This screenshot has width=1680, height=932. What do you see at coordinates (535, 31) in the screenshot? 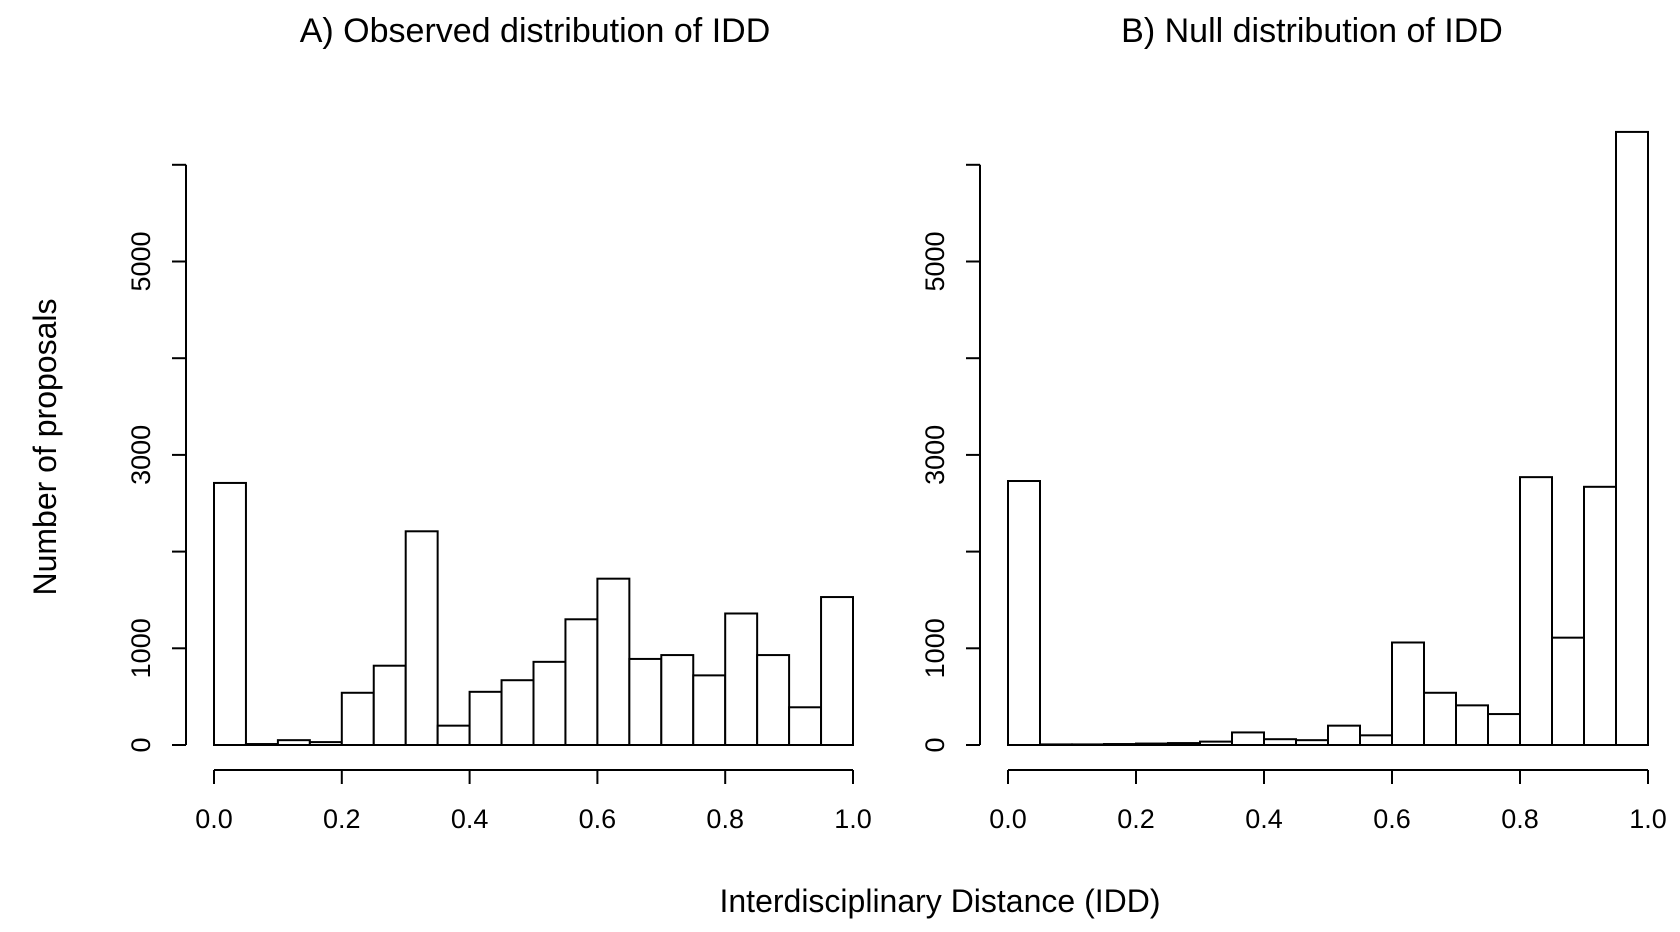
I see `panel-a-title: A) Observed distribution of IDD` at bounding box center [535, 31].